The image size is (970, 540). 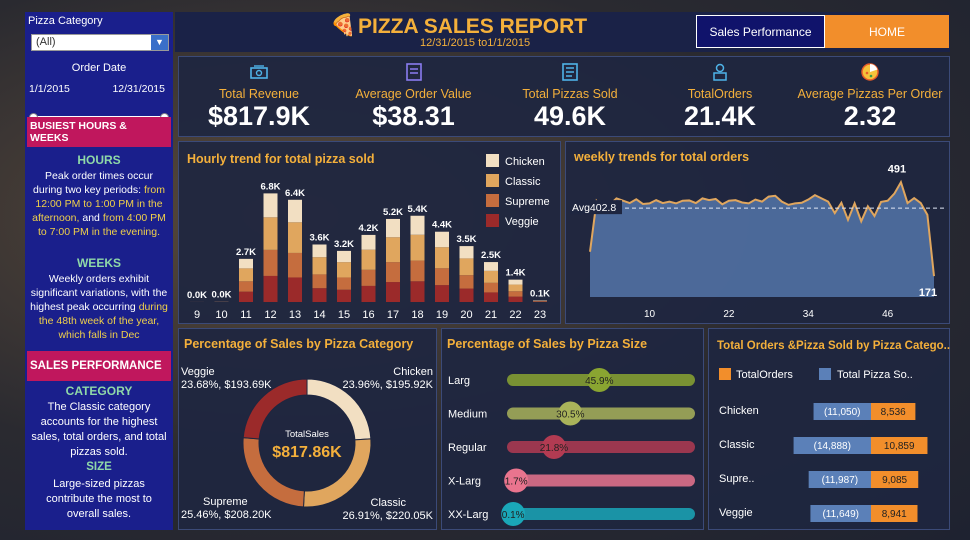 I want to click on size-value-label: 0.1%, so click(x=513, y=515).